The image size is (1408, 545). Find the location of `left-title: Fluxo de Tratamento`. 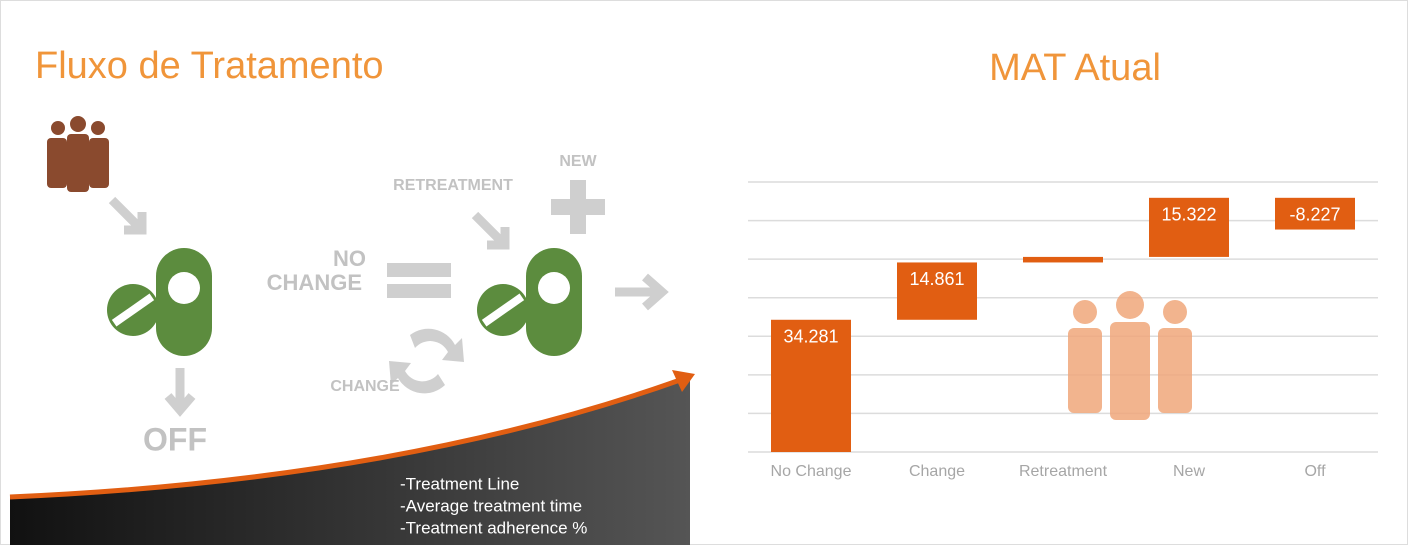

left-title: Fluxo de Tratamento is located at coordinates (209, 66).